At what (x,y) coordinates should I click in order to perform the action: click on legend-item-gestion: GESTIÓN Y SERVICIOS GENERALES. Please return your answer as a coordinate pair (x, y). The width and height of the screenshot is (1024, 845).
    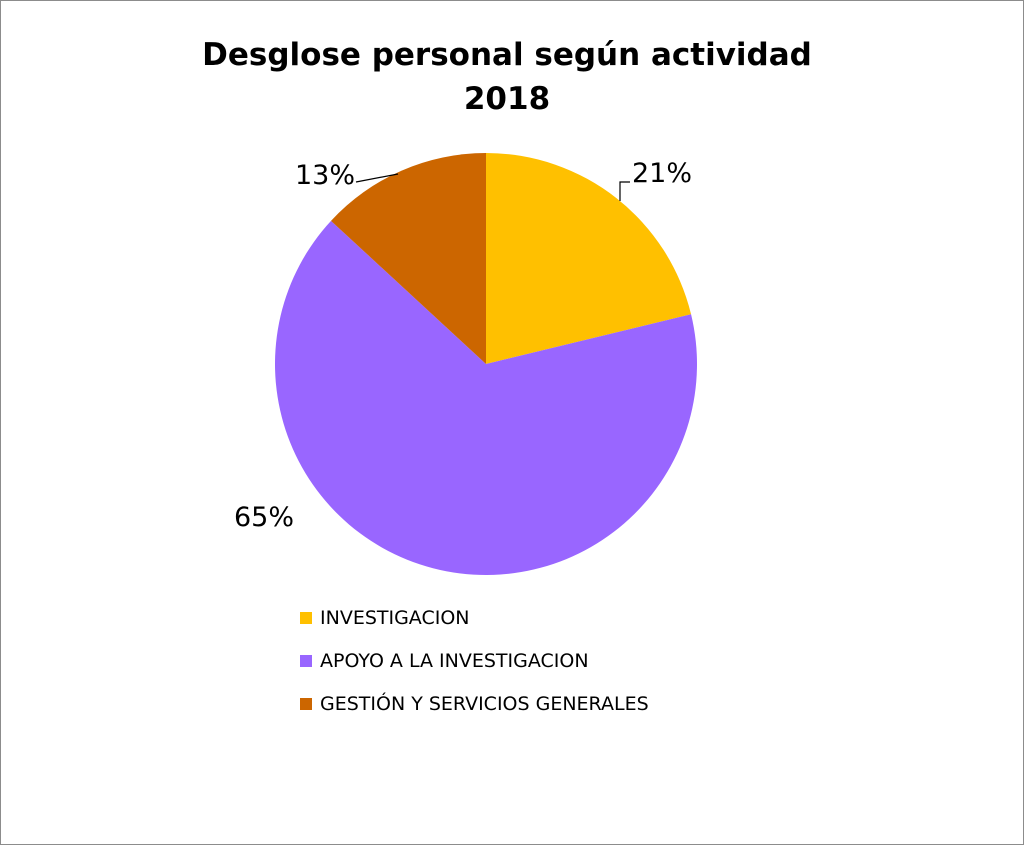
    Looking at the image, I should click on (474, 703).